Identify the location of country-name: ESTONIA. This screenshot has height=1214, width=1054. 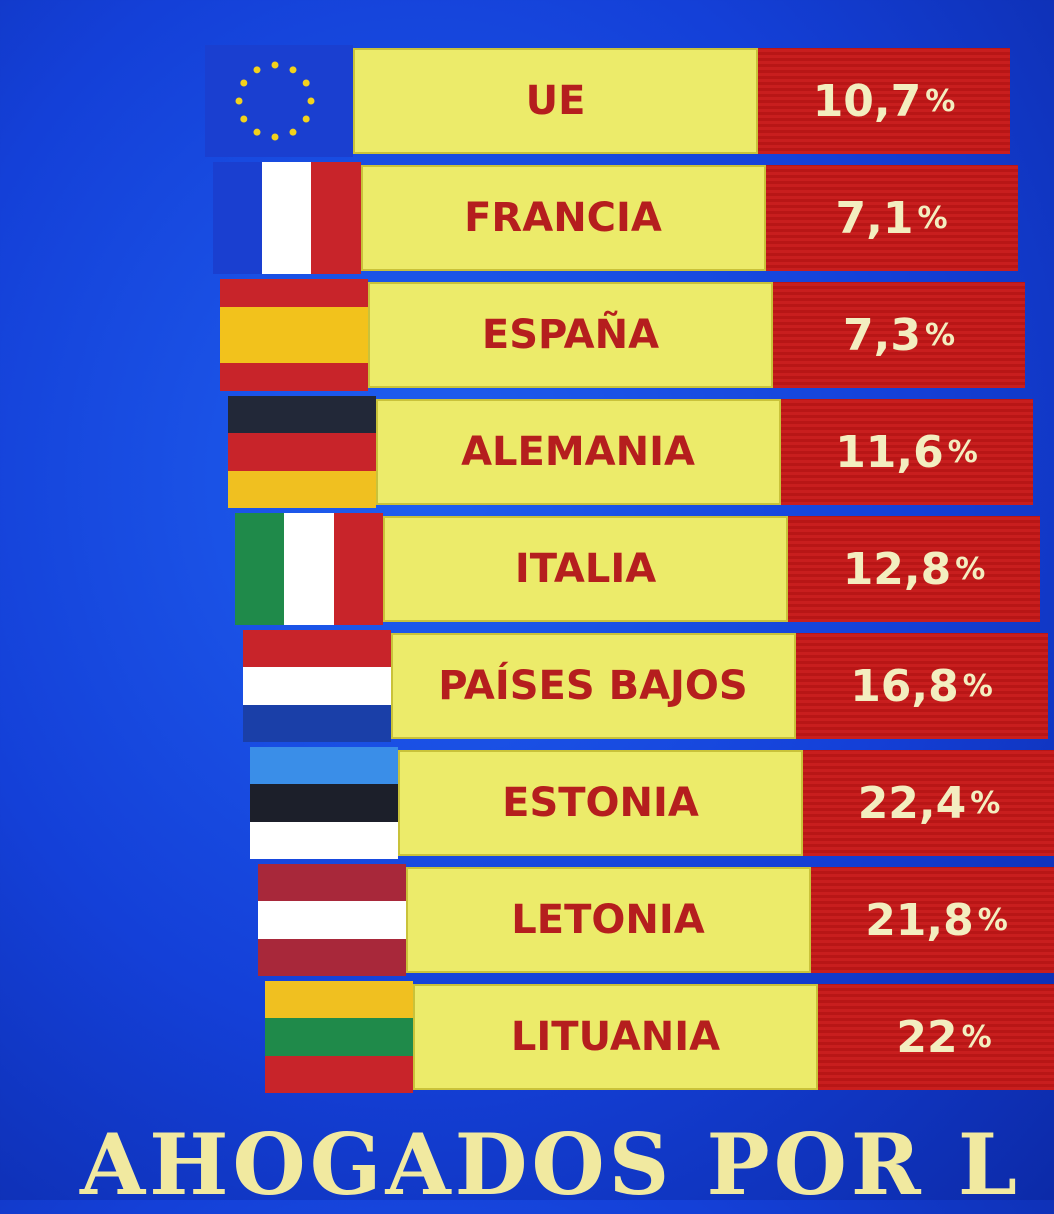
(600, 803).